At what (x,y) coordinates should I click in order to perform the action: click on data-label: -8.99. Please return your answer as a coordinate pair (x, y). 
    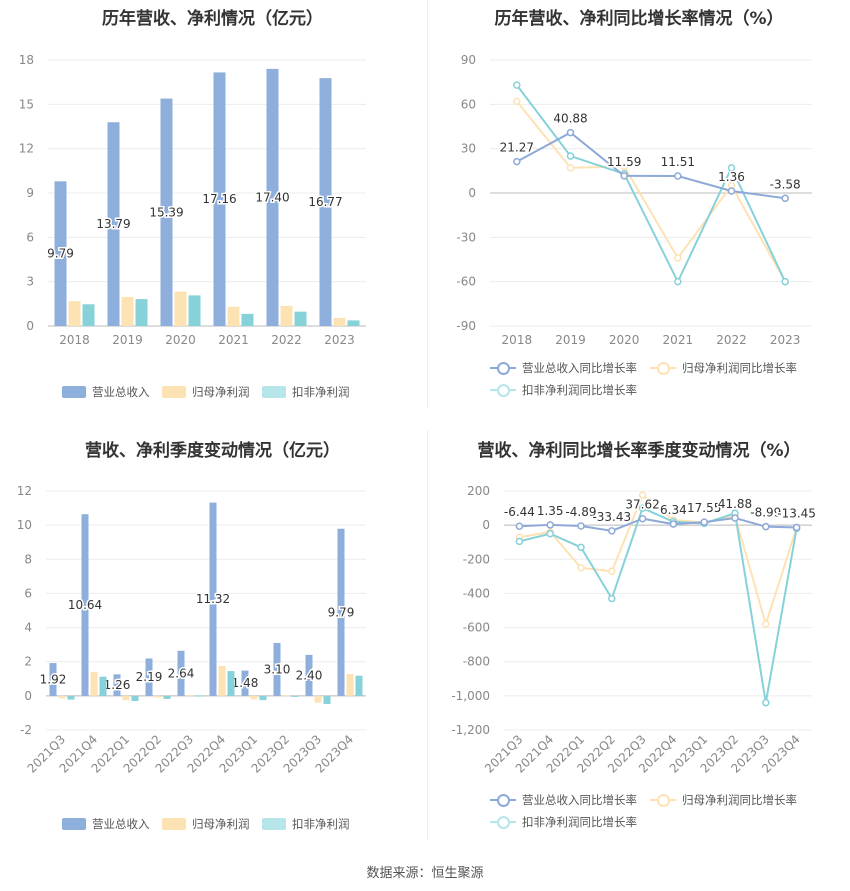
    Looking at the image, I should click on (765, 513).